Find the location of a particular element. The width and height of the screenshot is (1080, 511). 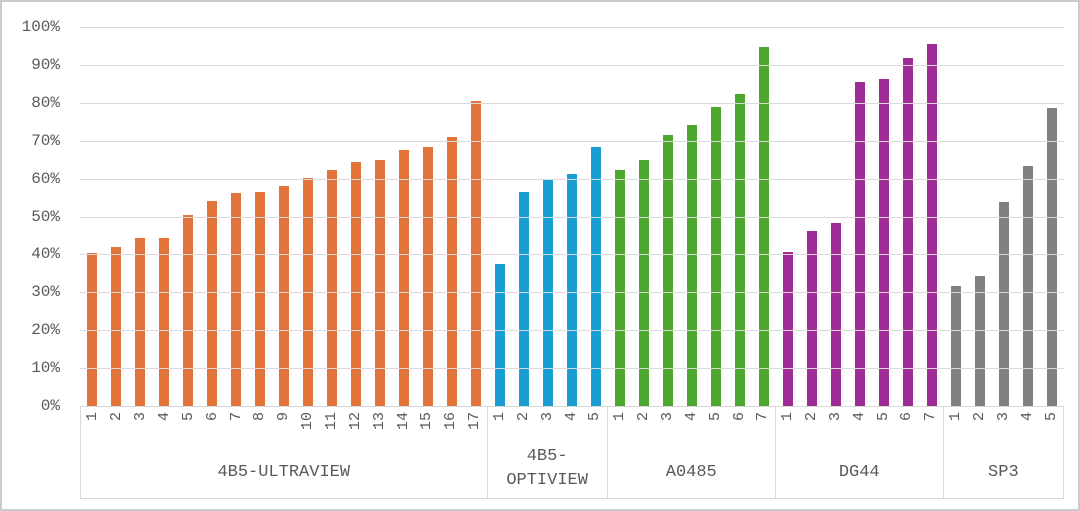

category-group: 1 2 3 4 5 6 7 DG44 is located at coordinates (858, 452).